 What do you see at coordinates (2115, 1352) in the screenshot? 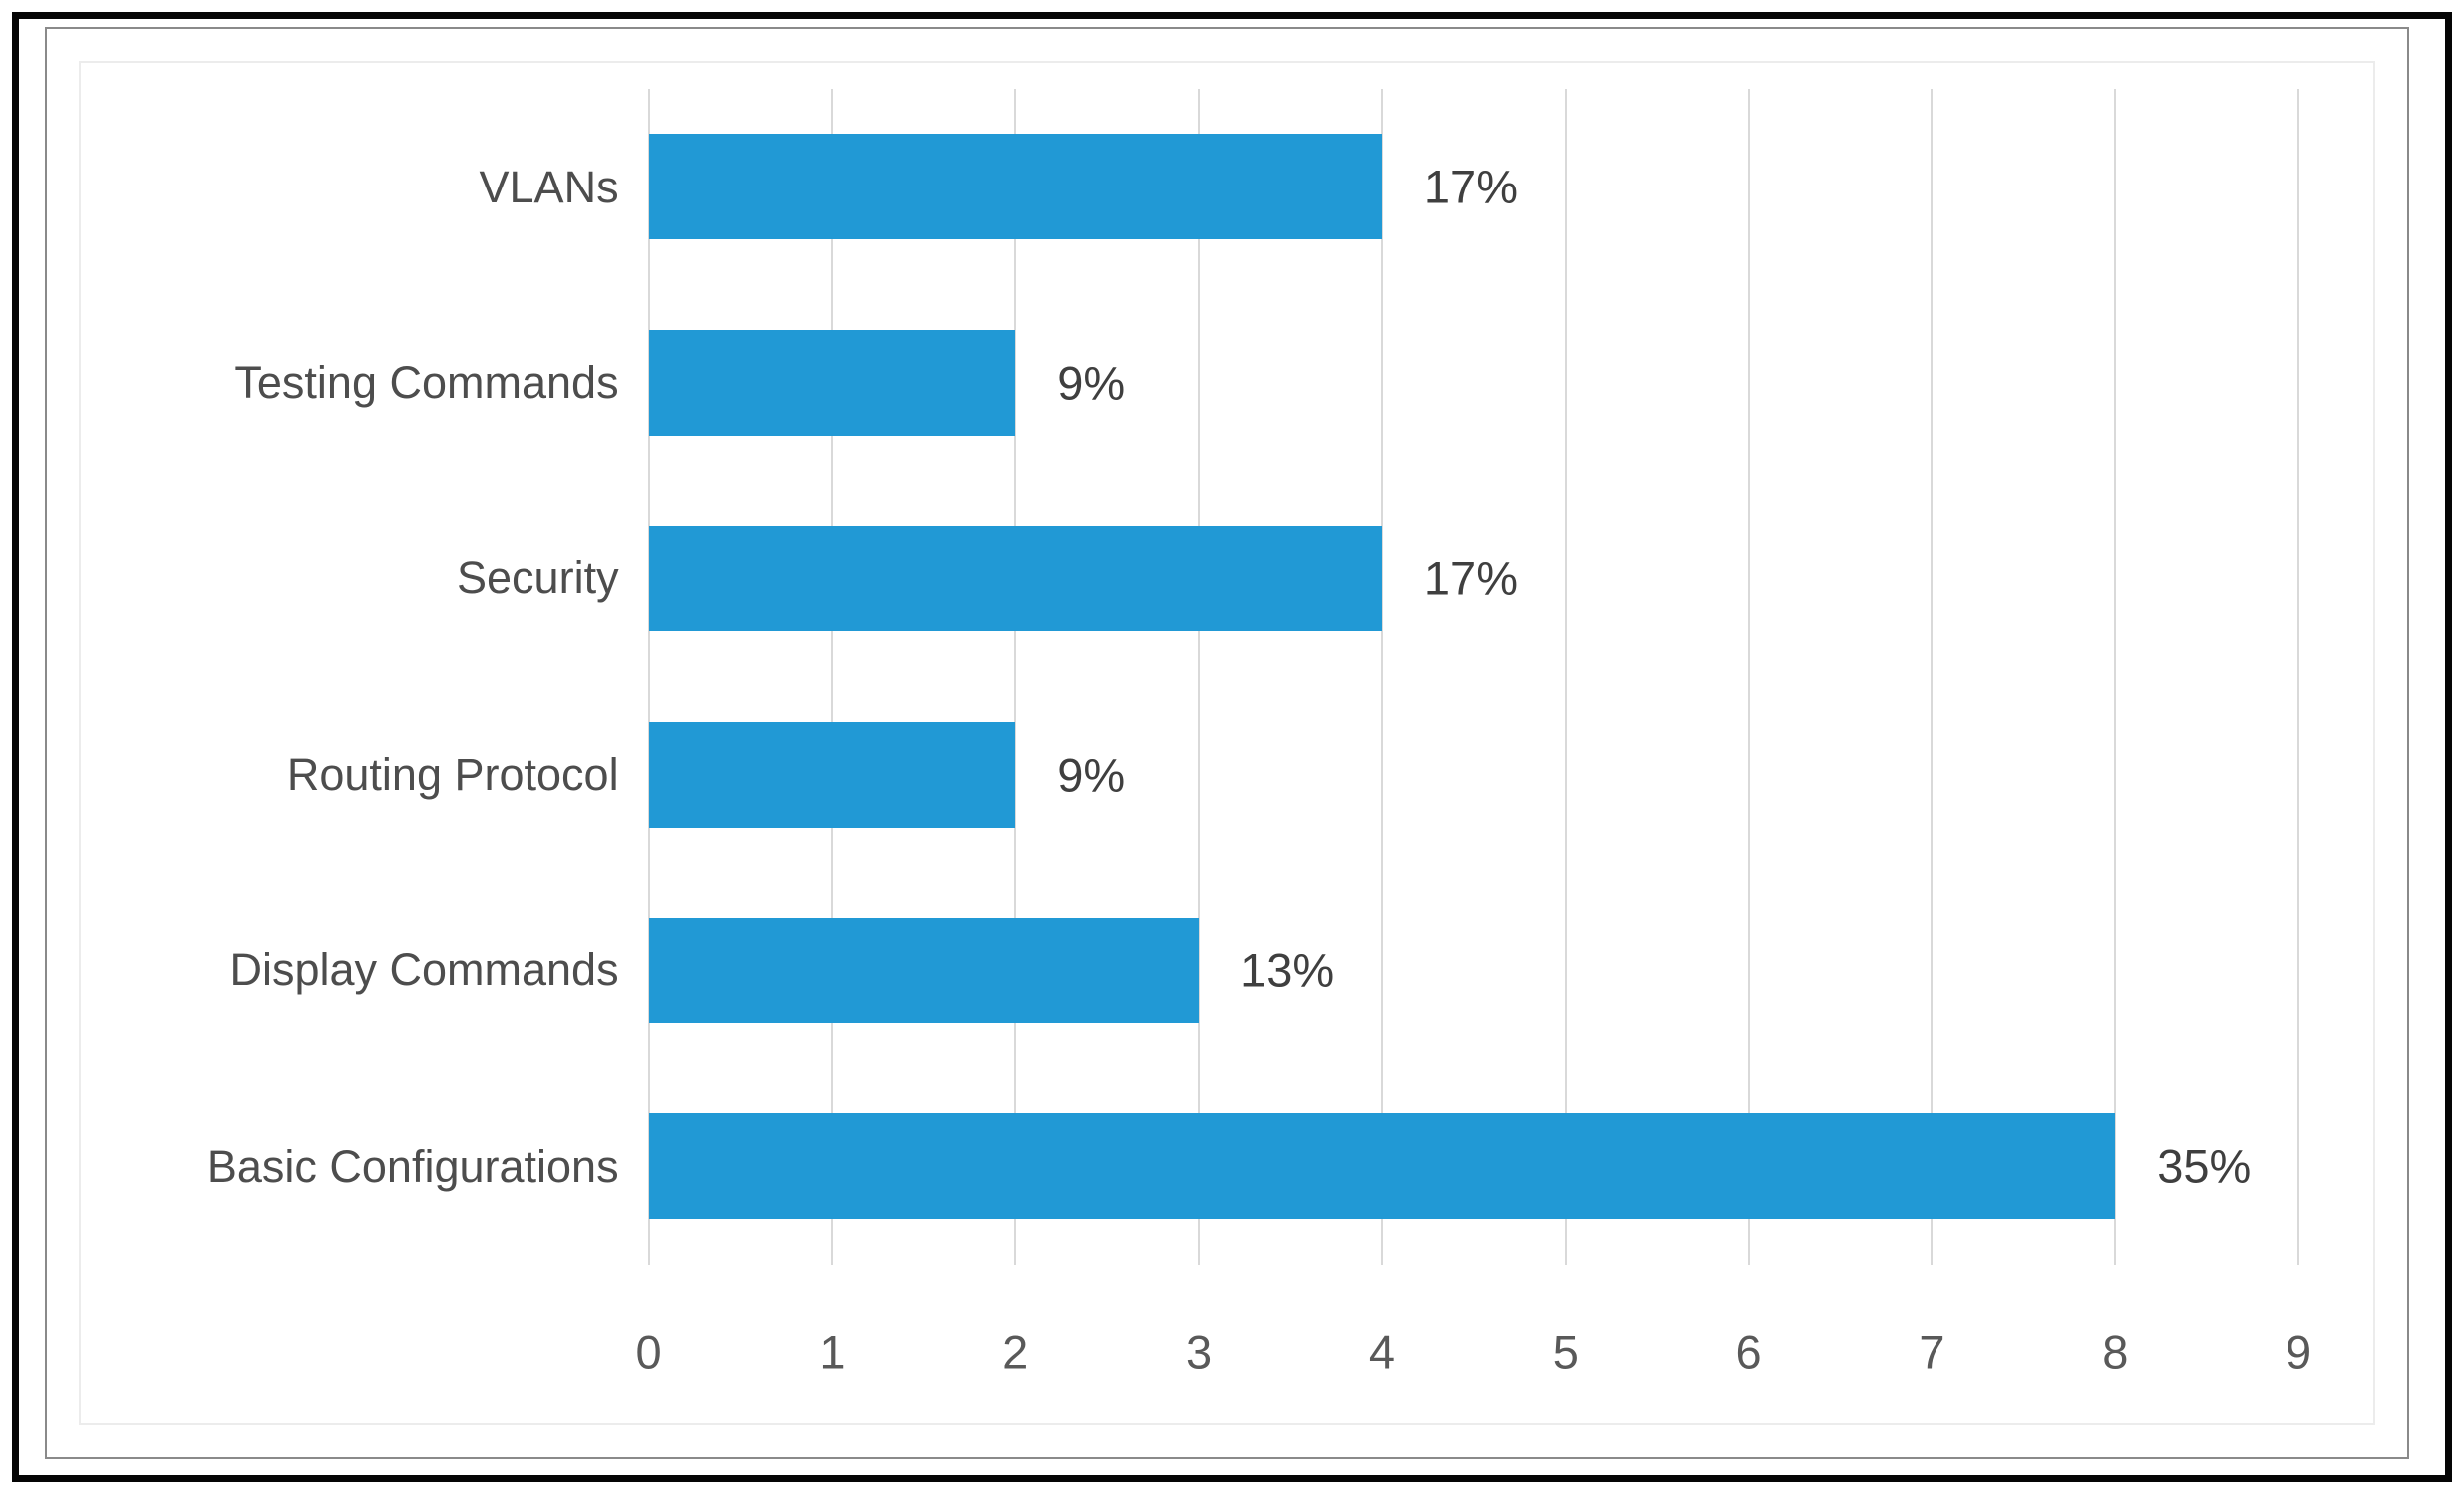
I see `x-tick-label: 8` at bounding box center [2115, 1352].